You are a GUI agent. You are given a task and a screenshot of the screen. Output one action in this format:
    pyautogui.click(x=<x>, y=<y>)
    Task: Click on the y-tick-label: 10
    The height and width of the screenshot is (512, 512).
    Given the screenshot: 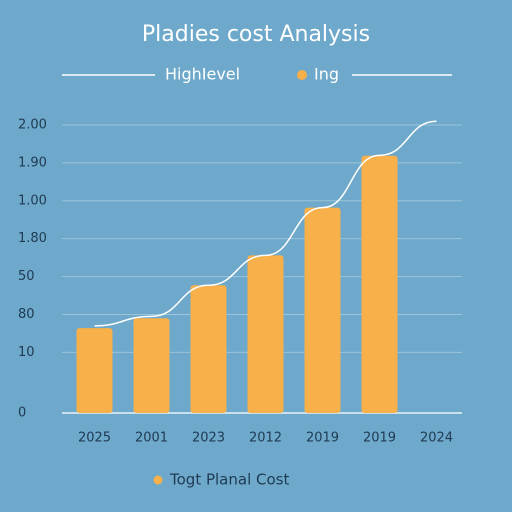 What is the action you would take?
    pyautogui.click(x=26, y=352)
    